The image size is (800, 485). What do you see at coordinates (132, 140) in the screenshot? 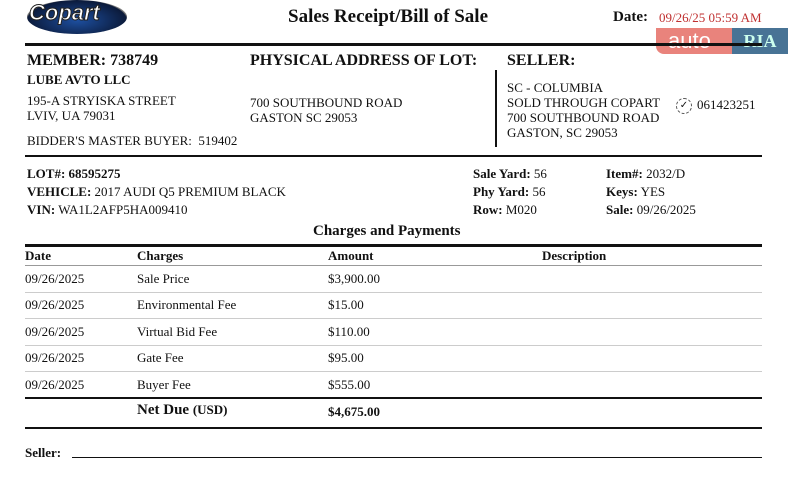
I see `bidder-master-buyer: BIDDER'S MASTER BUYER: 519402` at bounding box center [132, 140].